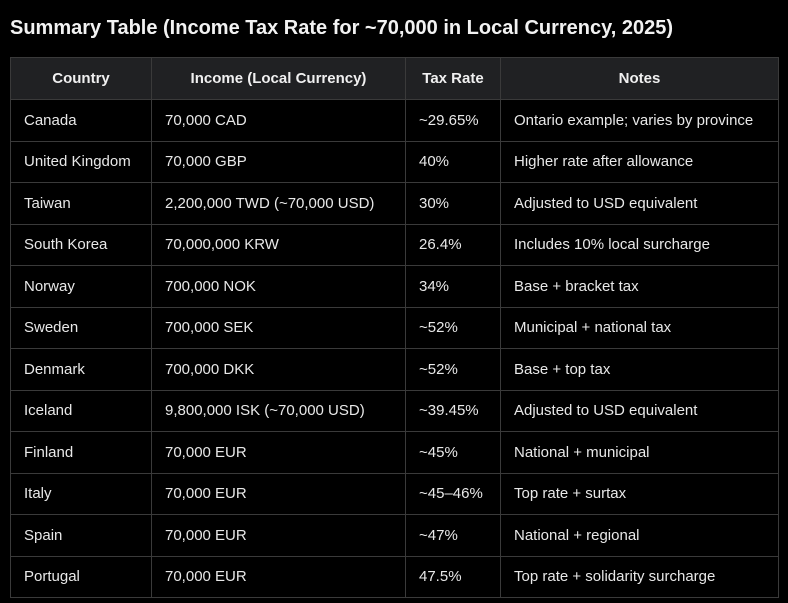 This screenshot has height=603, width=788. I want to click on cell-notes: Municipal + national tax, so click(639, 327).